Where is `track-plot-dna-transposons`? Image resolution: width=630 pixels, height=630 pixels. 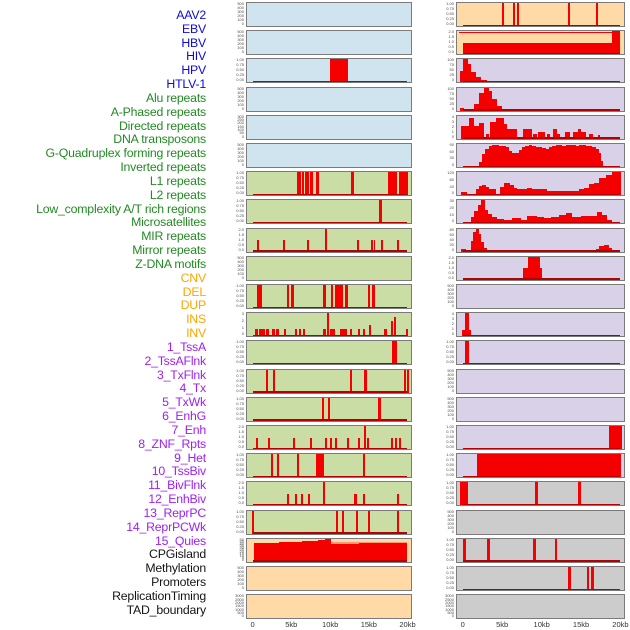
track-plot-dna-transposons is located at coordinates (329, 268).